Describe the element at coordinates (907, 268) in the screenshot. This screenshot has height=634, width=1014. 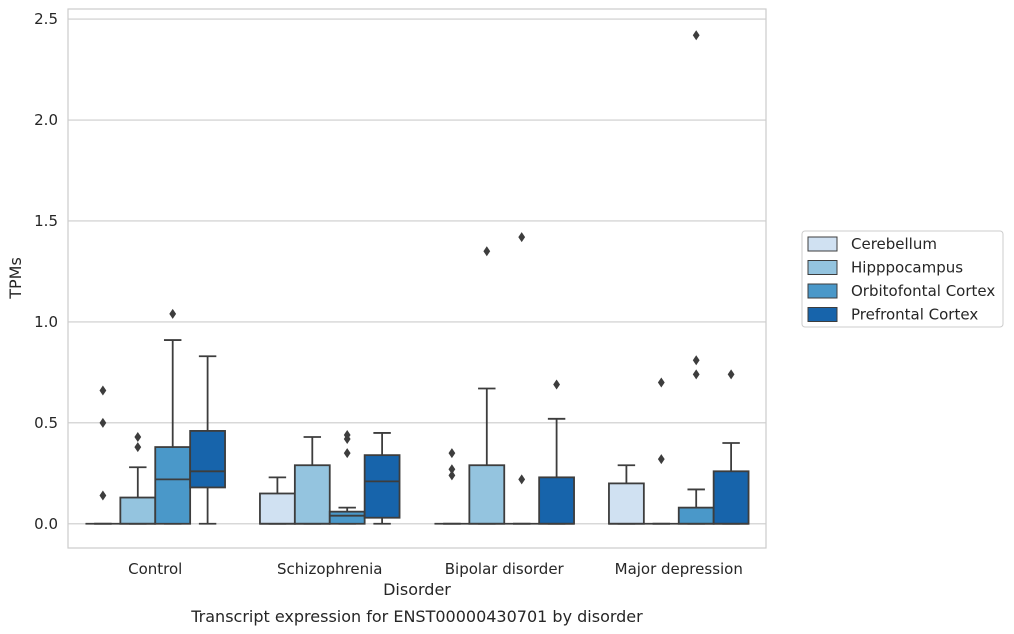
I see `legend-label: Hipppocampus` at that location.